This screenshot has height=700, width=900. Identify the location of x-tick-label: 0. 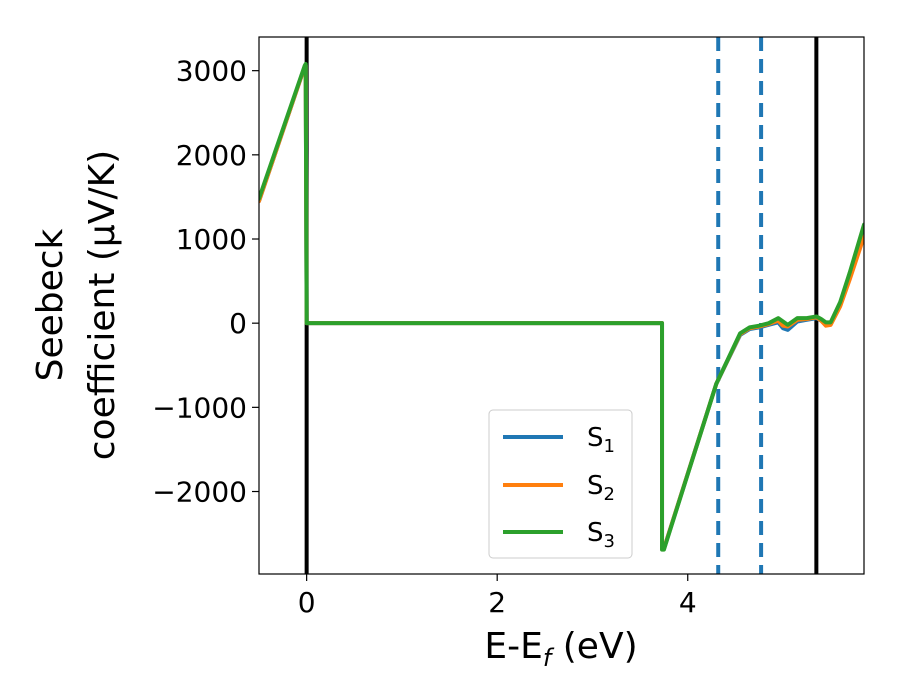
(307, 602).